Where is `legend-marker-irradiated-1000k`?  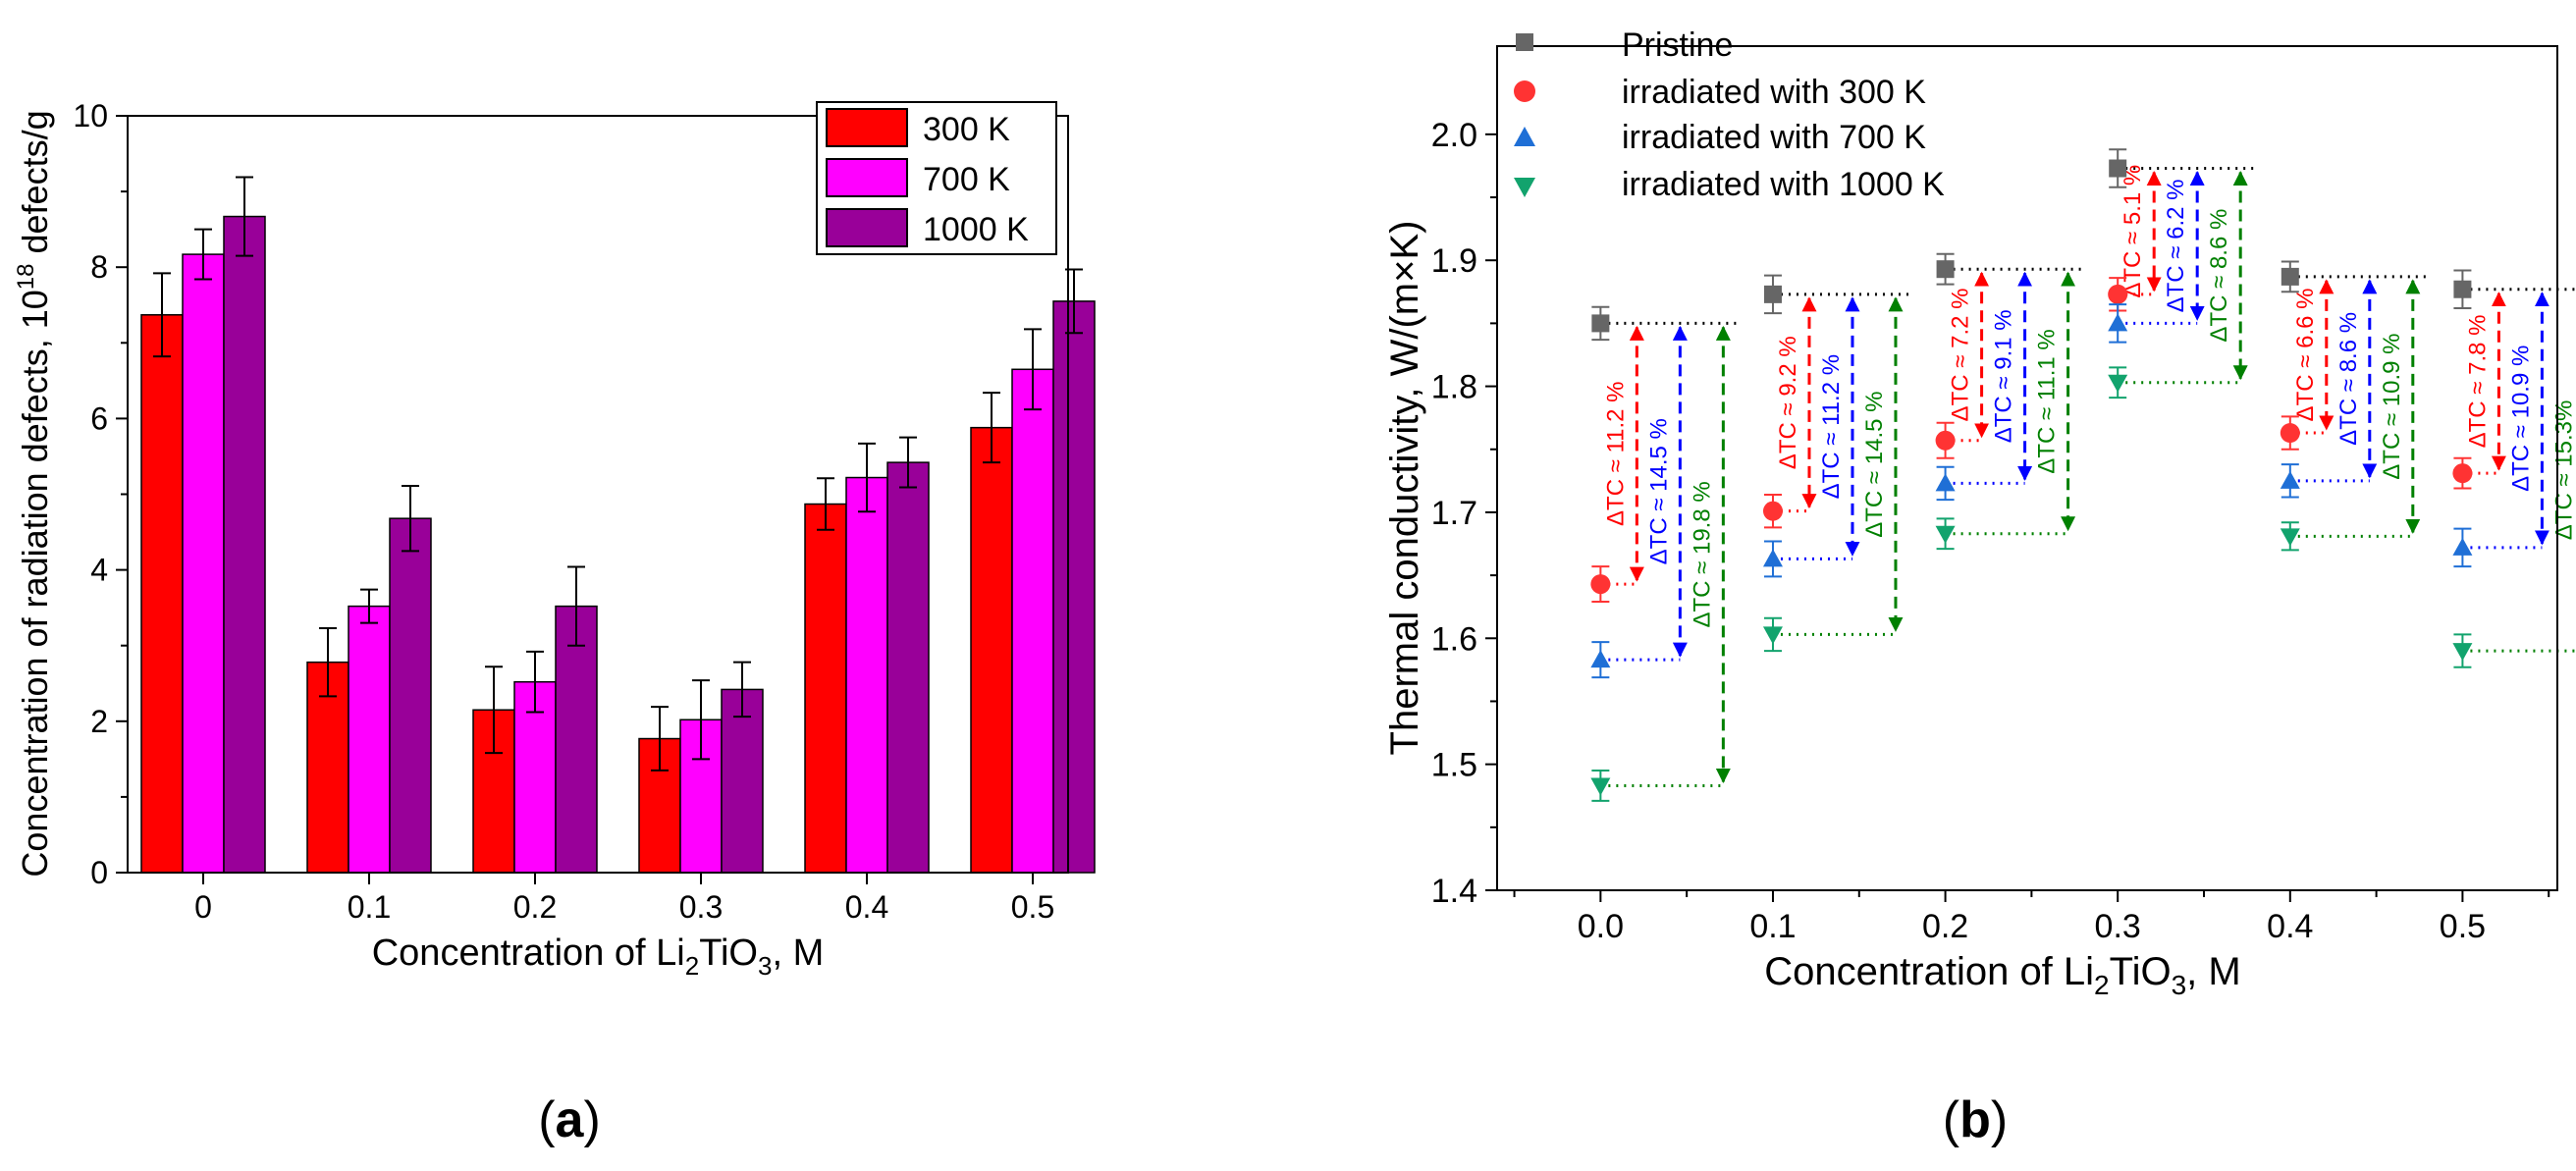 legend-marker-irradiated-1000k is located at coordinates (1524, 187).